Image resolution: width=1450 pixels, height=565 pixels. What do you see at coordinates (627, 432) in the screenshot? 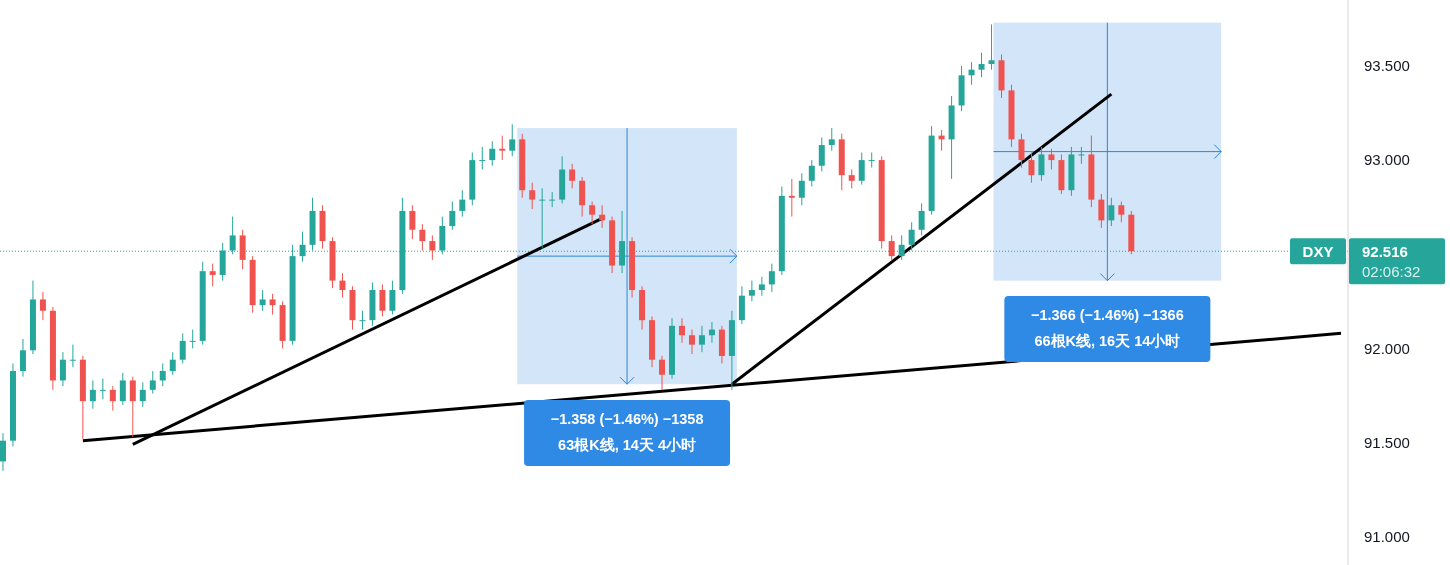
I see `annotation: −1.358 (−1.46%) −1358 63根K线, 14天 4小时` at bounding box center [627, 432].